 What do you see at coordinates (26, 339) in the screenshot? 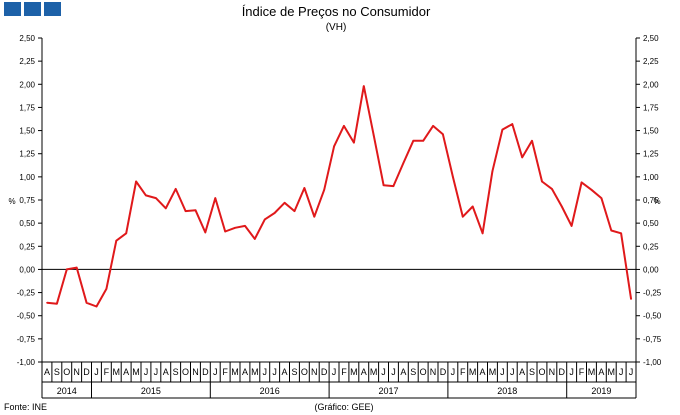
I see `y-tick-label-left: -0,75` at bounding box center [26, 339].